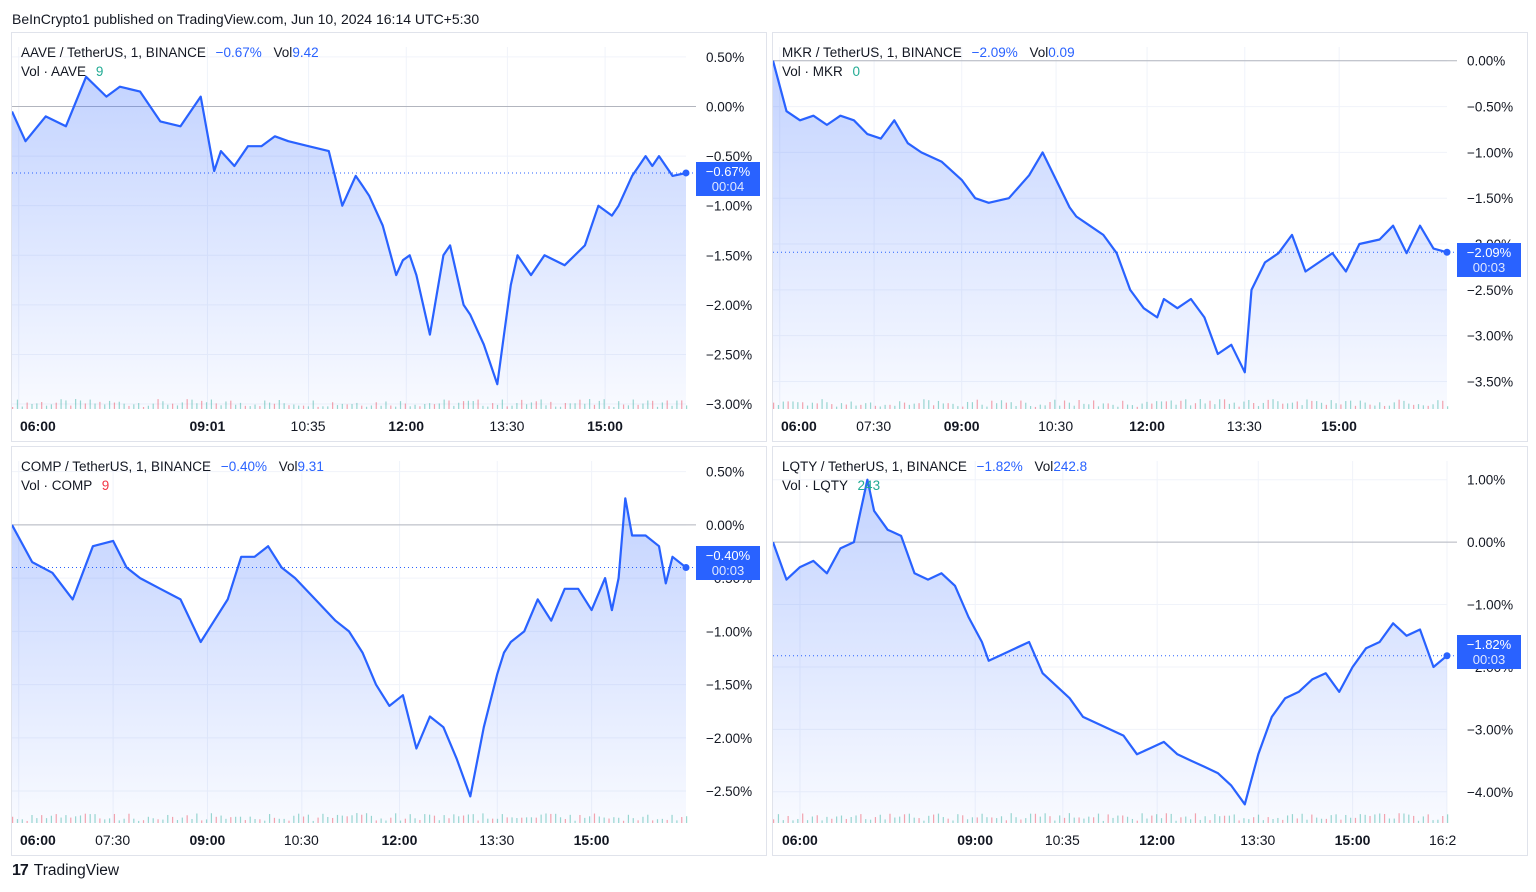 The width and height of the screenshot is (1536, 892). Describe the element at coordinates (243, 466) in the screenshot. I see `legend-change: −0.40%` at that location.